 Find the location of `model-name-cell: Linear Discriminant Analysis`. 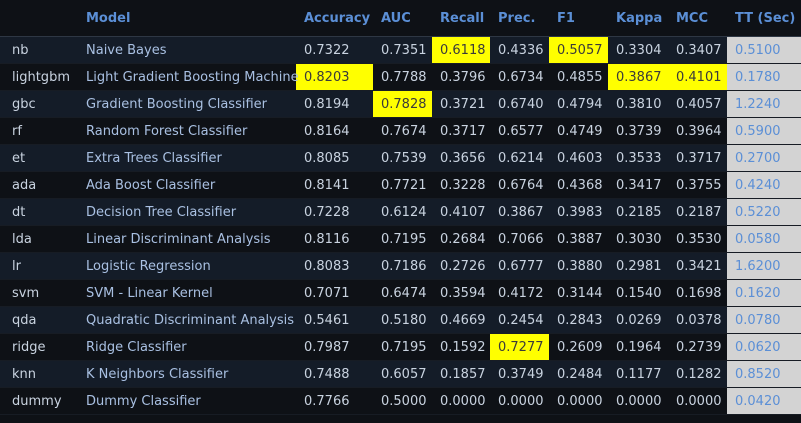

model-name-cell: Linear Discriminant Analysis is located at coordinates (187, 239).